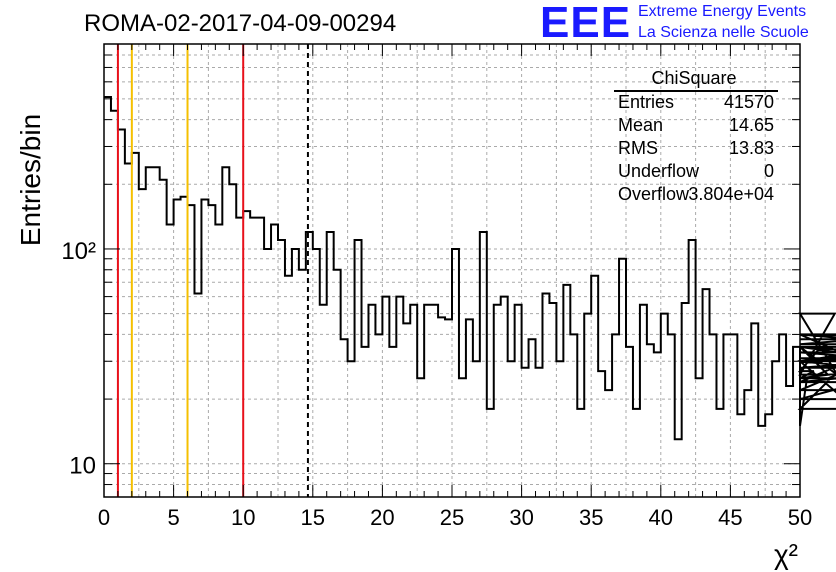  I want to click on x-tick-label: 50, so click(800, 517).